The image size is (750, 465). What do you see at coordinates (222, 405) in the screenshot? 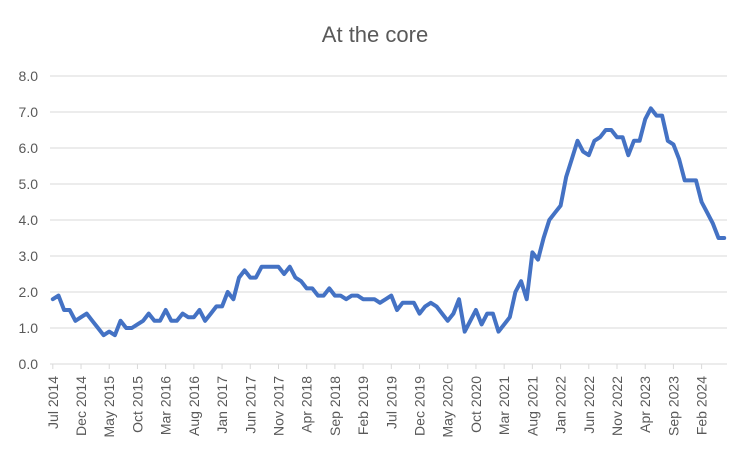
I see `x-tick-label: Jan 2017` at bounding box center [222, 405].